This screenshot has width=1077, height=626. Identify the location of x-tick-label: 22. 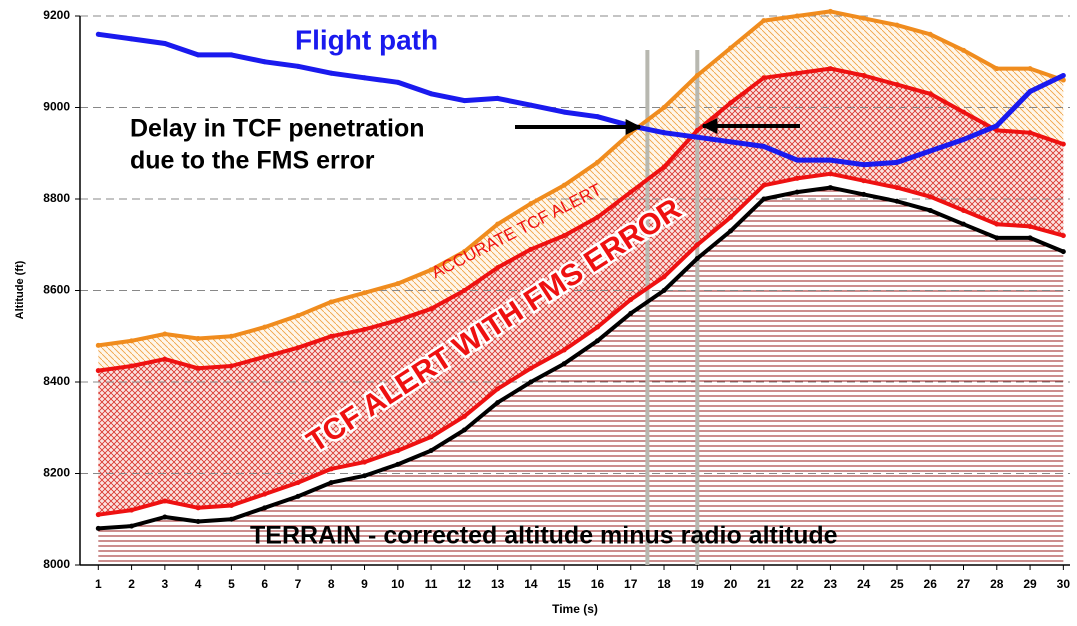
(797, 584).